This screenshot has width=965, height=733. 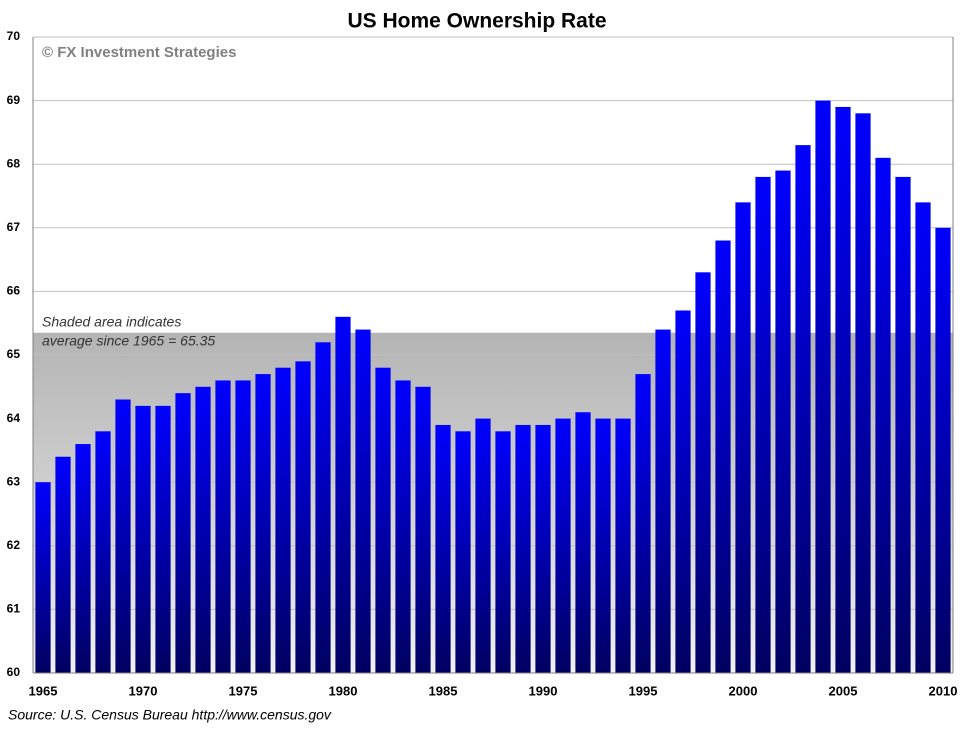 What do you see at coordinates (14, 481) in the screenshot?
I see `y-tick-label: 63` at bounding box center [14, 481].